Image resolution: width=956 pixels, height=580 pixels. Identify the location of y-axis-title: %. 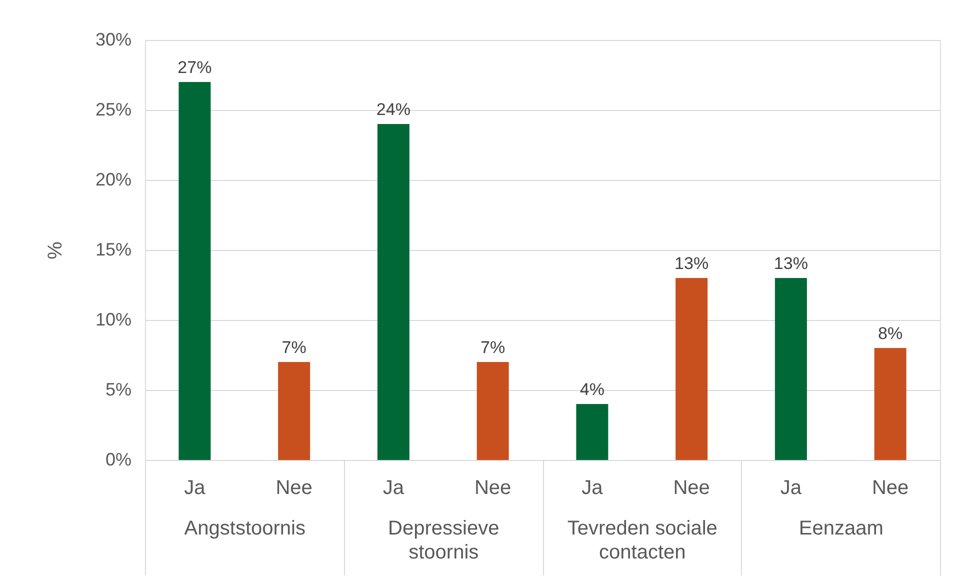
(55, 250).